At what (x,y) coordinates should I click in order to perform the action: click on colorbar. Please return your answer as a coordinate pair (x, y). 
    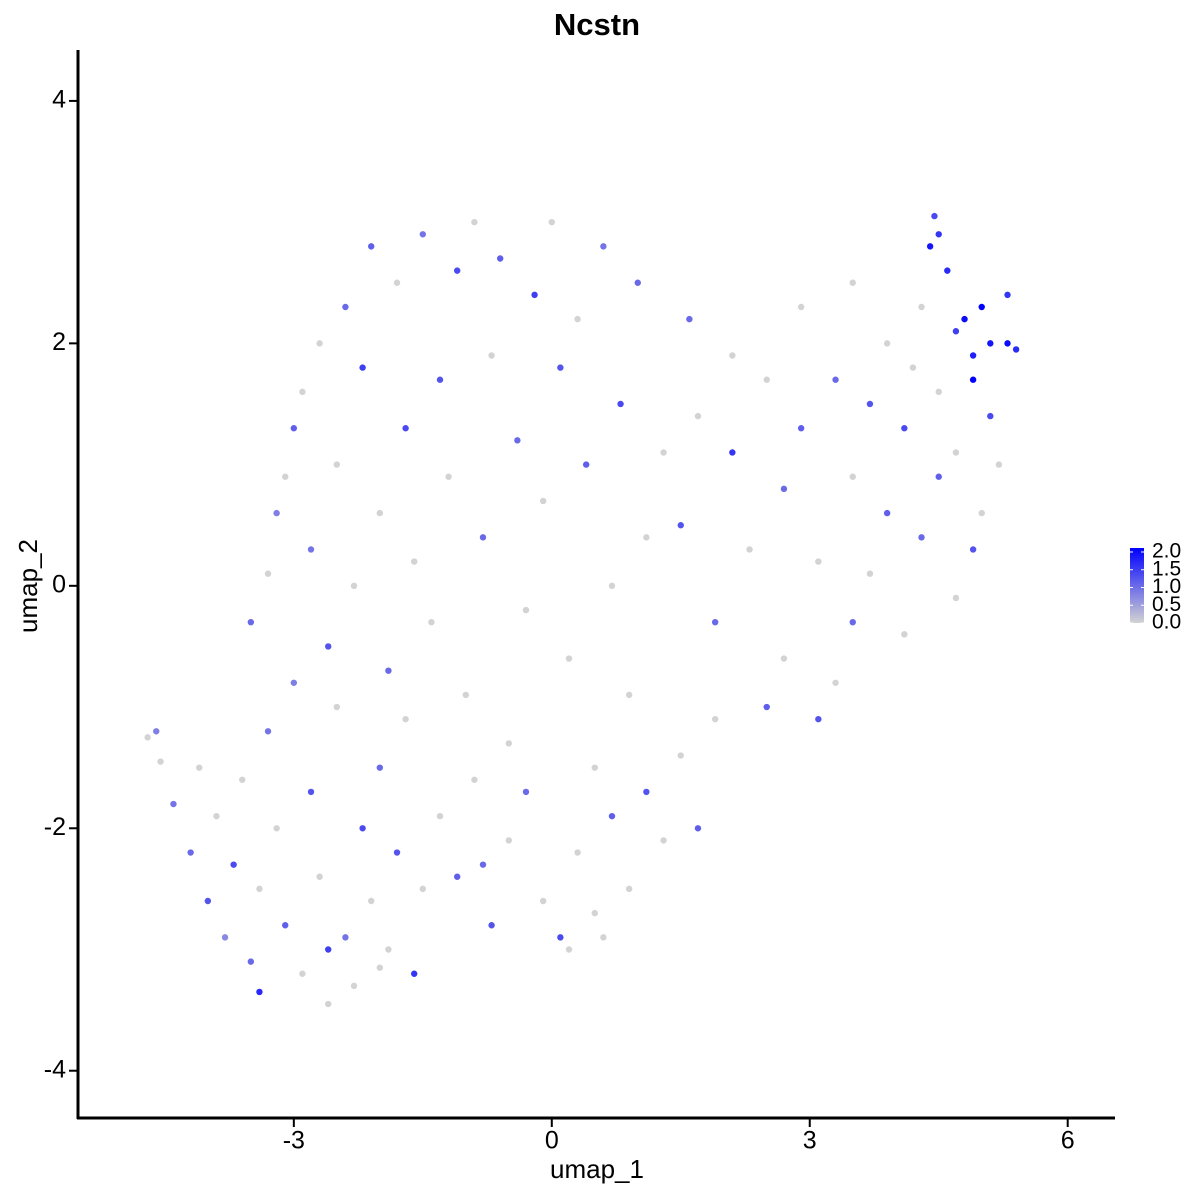
    Looking at the image, I should click on (1137, 585).